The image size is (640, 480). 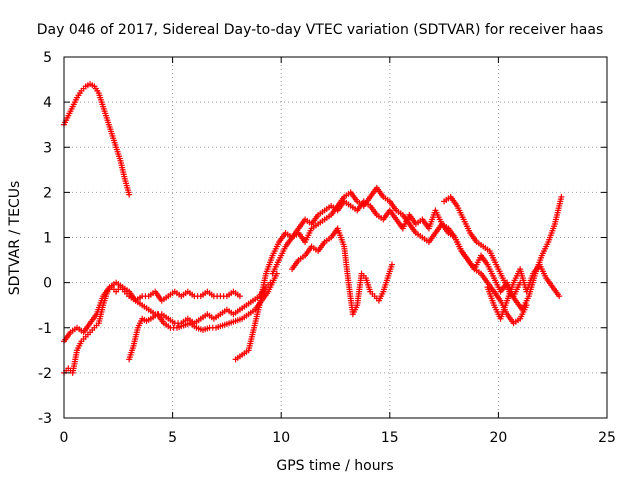 I want to click on x-tick-label: 25, so click(x=607, y=438).